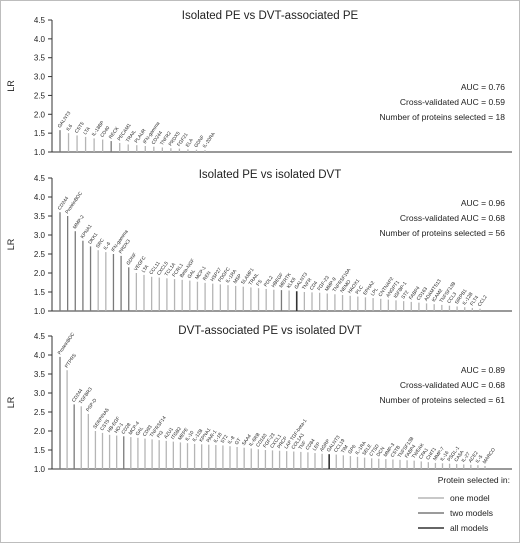 The height and width of the screenshot is (543, 520). I want to click on bar-label: REN, so click(207, 276).